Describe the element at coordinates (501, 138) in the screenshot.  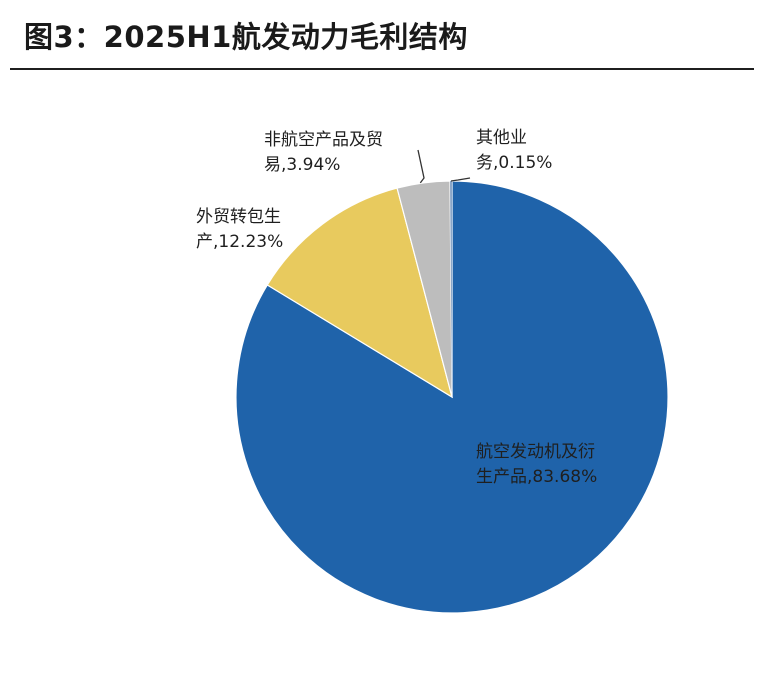
I see `label-other-business-line1: 其他业` at that location.